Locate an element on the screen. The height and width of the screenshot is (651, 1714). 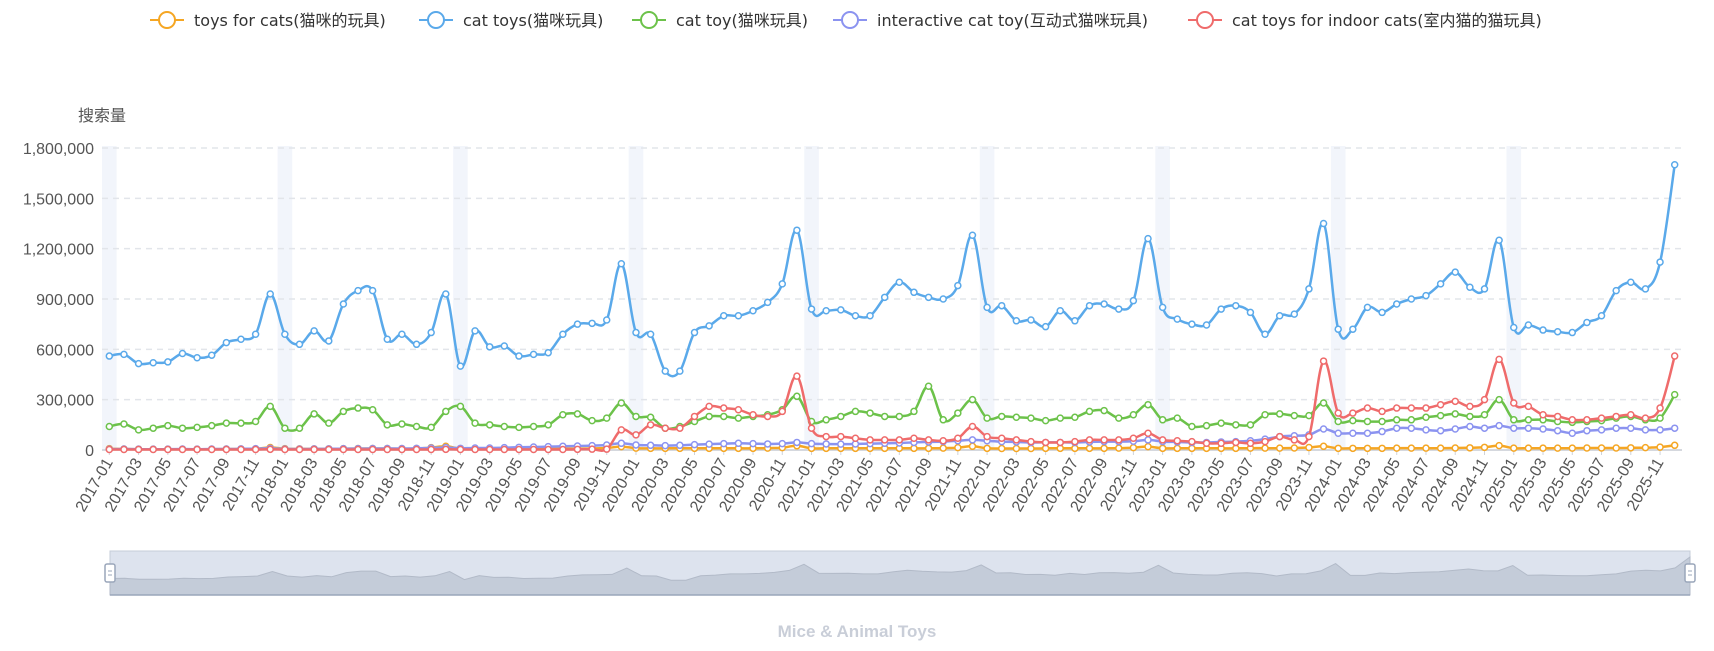
zoom-handle-left is located at coordinates (110, 573).